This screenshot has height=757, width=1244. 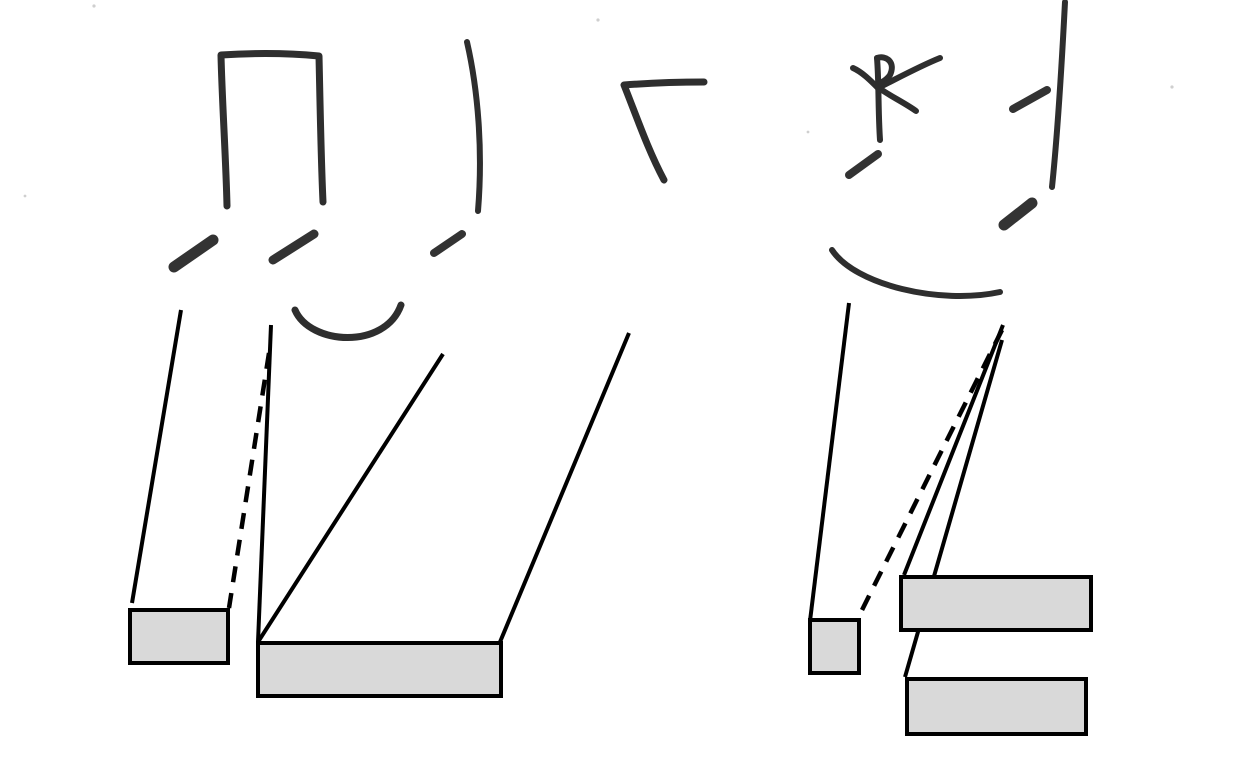 What do you see at coordinates (834, 646) in the screenshot?
I see `small-box-right` at bounding box center [834, 646].